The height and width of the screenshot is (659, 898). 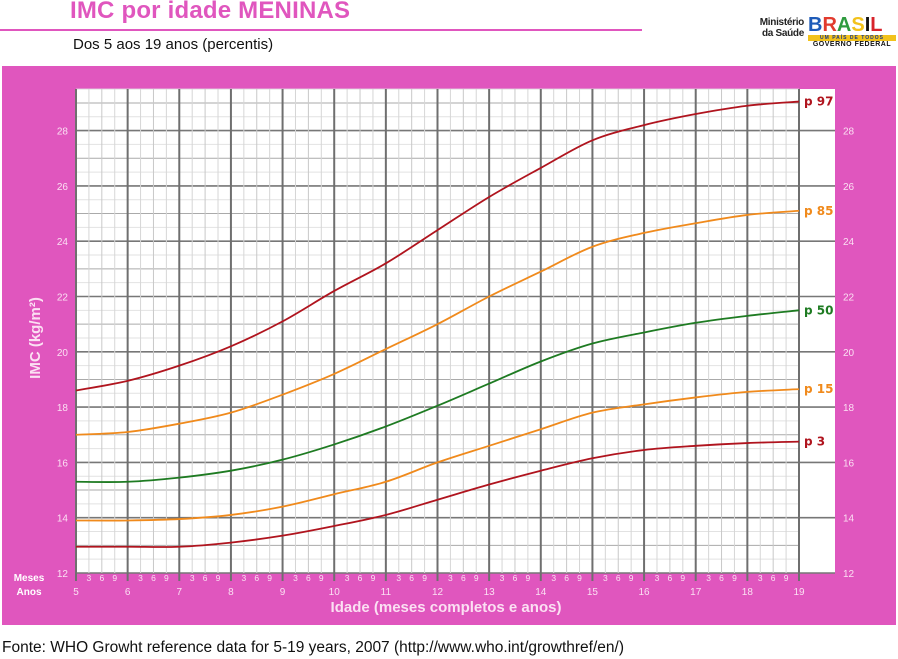 I want to click on year-tick-label: 6, so click(x=128, y=592).